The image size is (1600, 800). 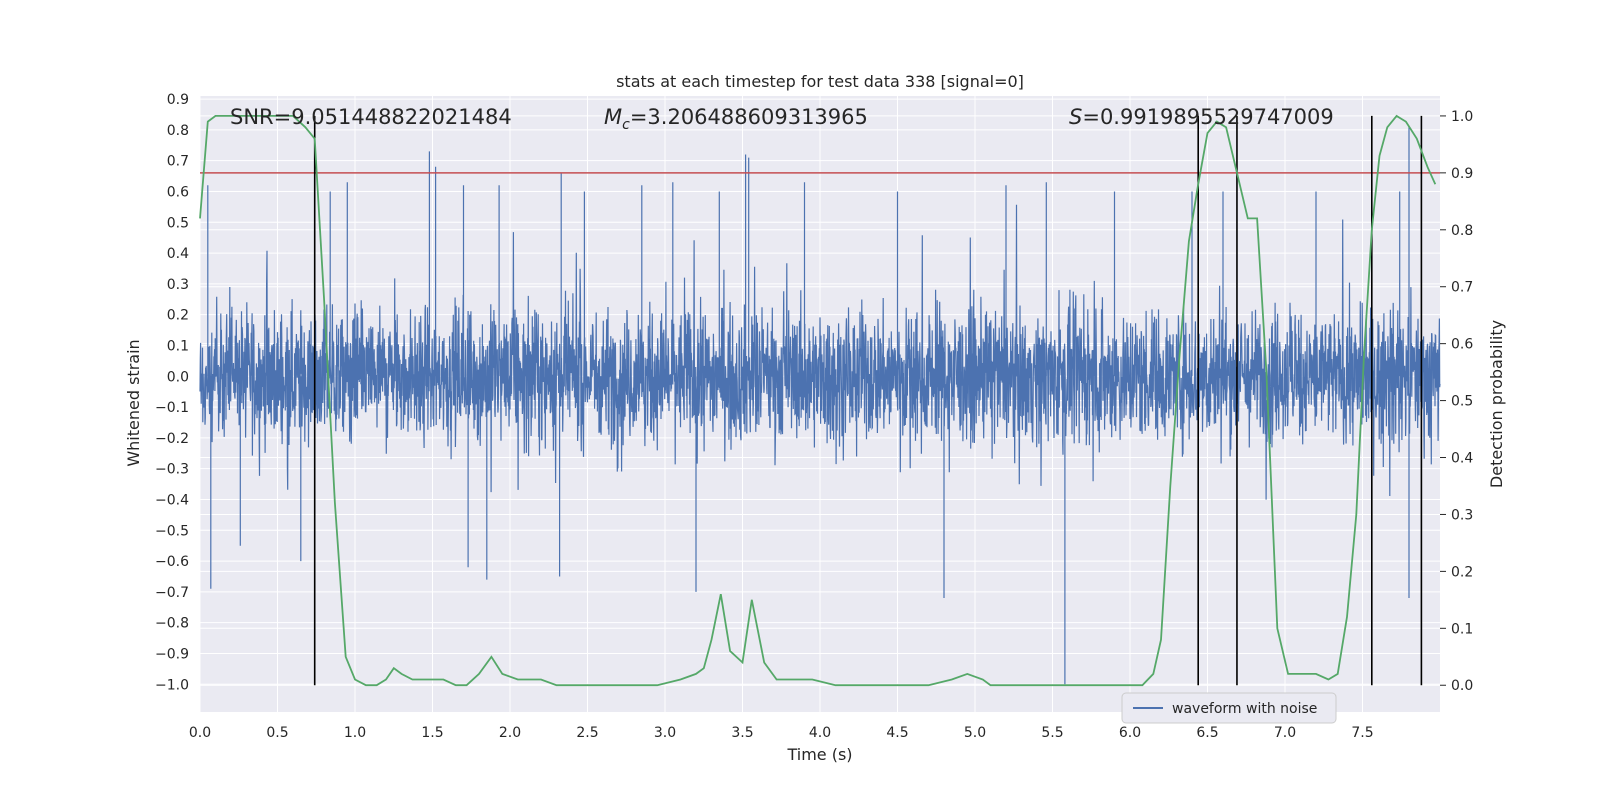 I want to click on y-tick-label: −1.0, so click(x=172, y=685).